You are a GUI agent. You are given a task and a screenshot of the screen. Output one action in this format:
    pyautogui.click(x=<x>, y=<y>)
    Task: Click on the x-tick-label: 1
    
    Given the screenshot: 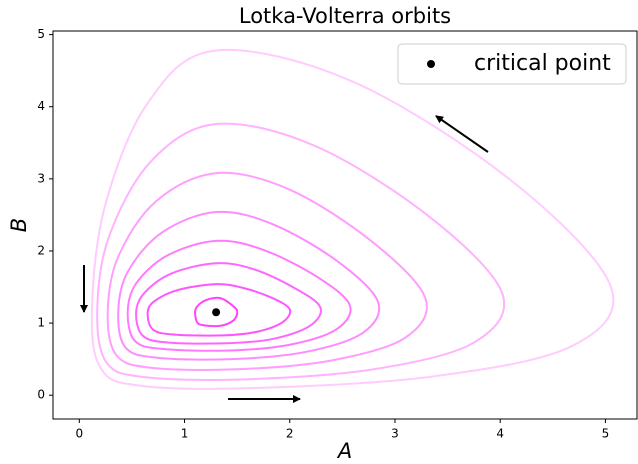 What is the action you would take?
    pyautogui.click(x=185, y=434)
    